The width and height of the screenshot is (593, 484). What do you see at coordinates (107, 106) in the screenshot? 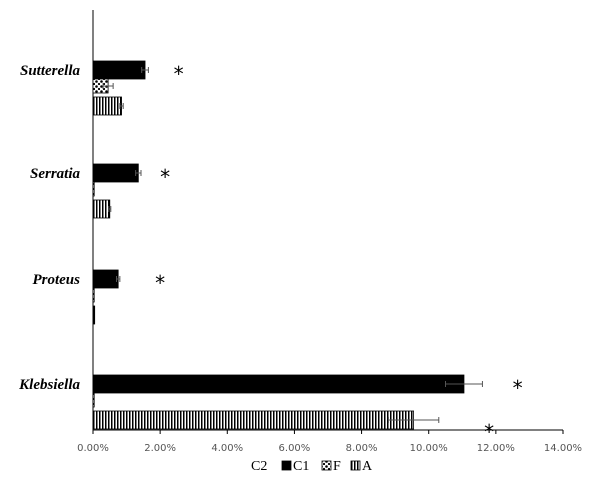
I see `bar-a-sutterella` at bounding box center [107, 106].